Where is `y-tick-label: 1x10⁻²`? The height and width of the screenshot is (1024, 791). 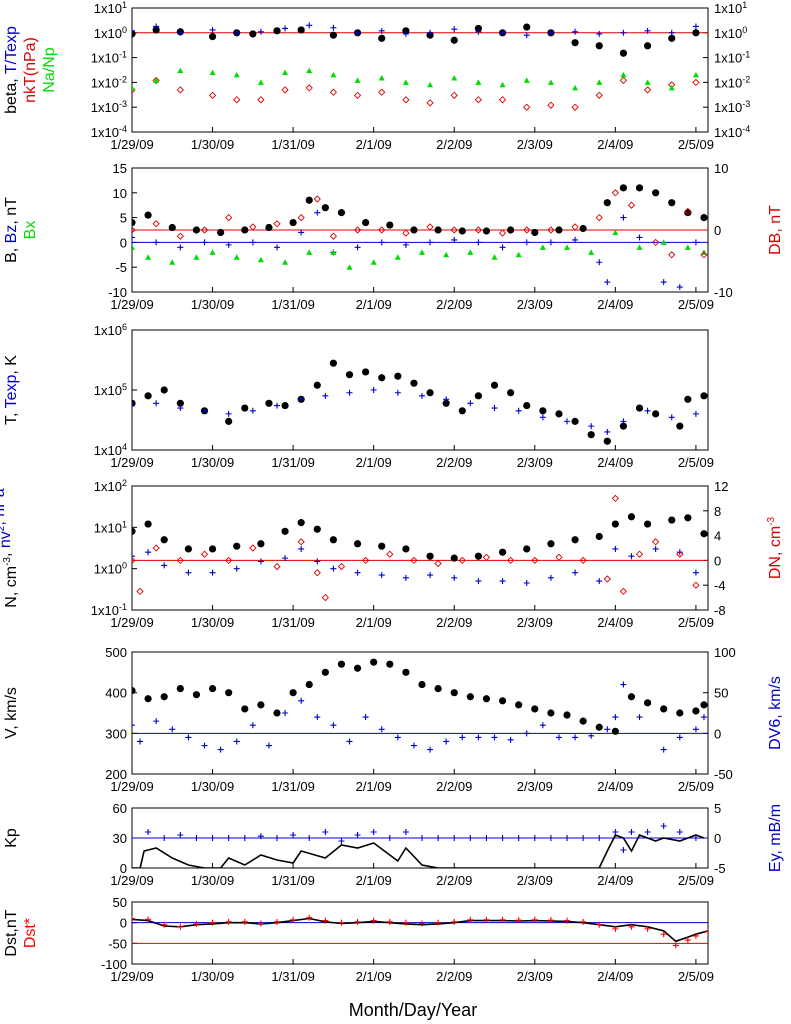 y-tick-label: 1x10⁻² is located at coordinates (109, 82).